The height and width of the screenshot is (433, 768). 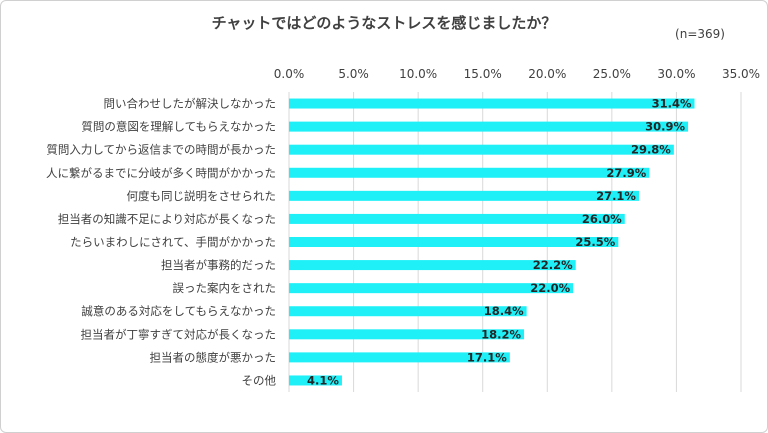 I want to click on data-label: 29.8%, so click(x=651, y=150).